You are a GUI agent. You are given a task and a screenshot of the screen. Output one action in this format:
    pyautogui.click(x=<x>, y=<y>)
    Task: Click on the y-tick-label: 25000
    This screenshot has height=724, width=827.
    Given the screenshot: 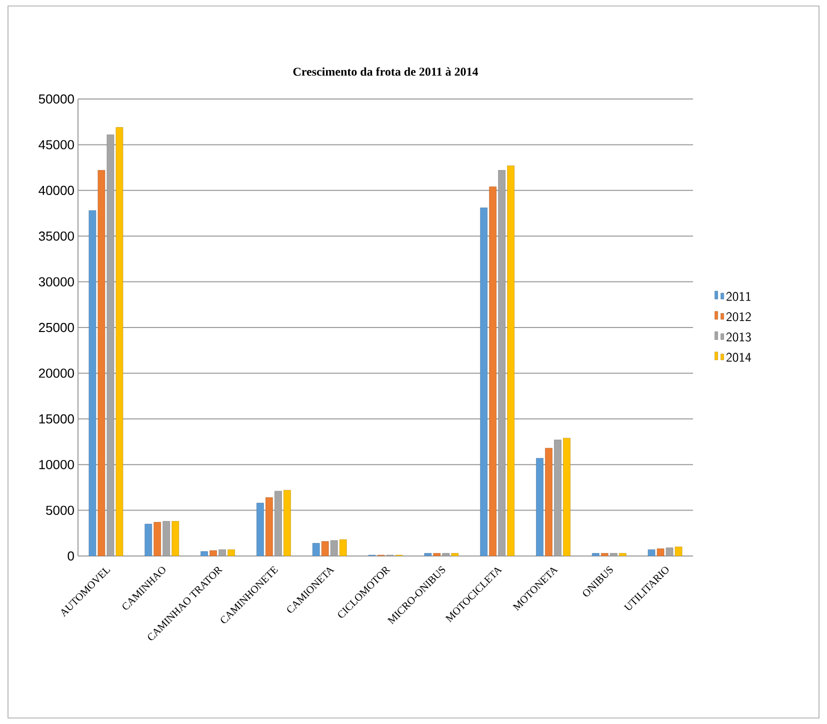 What is the action you would take?
    pyautogui.click(x=56, y=327)
    